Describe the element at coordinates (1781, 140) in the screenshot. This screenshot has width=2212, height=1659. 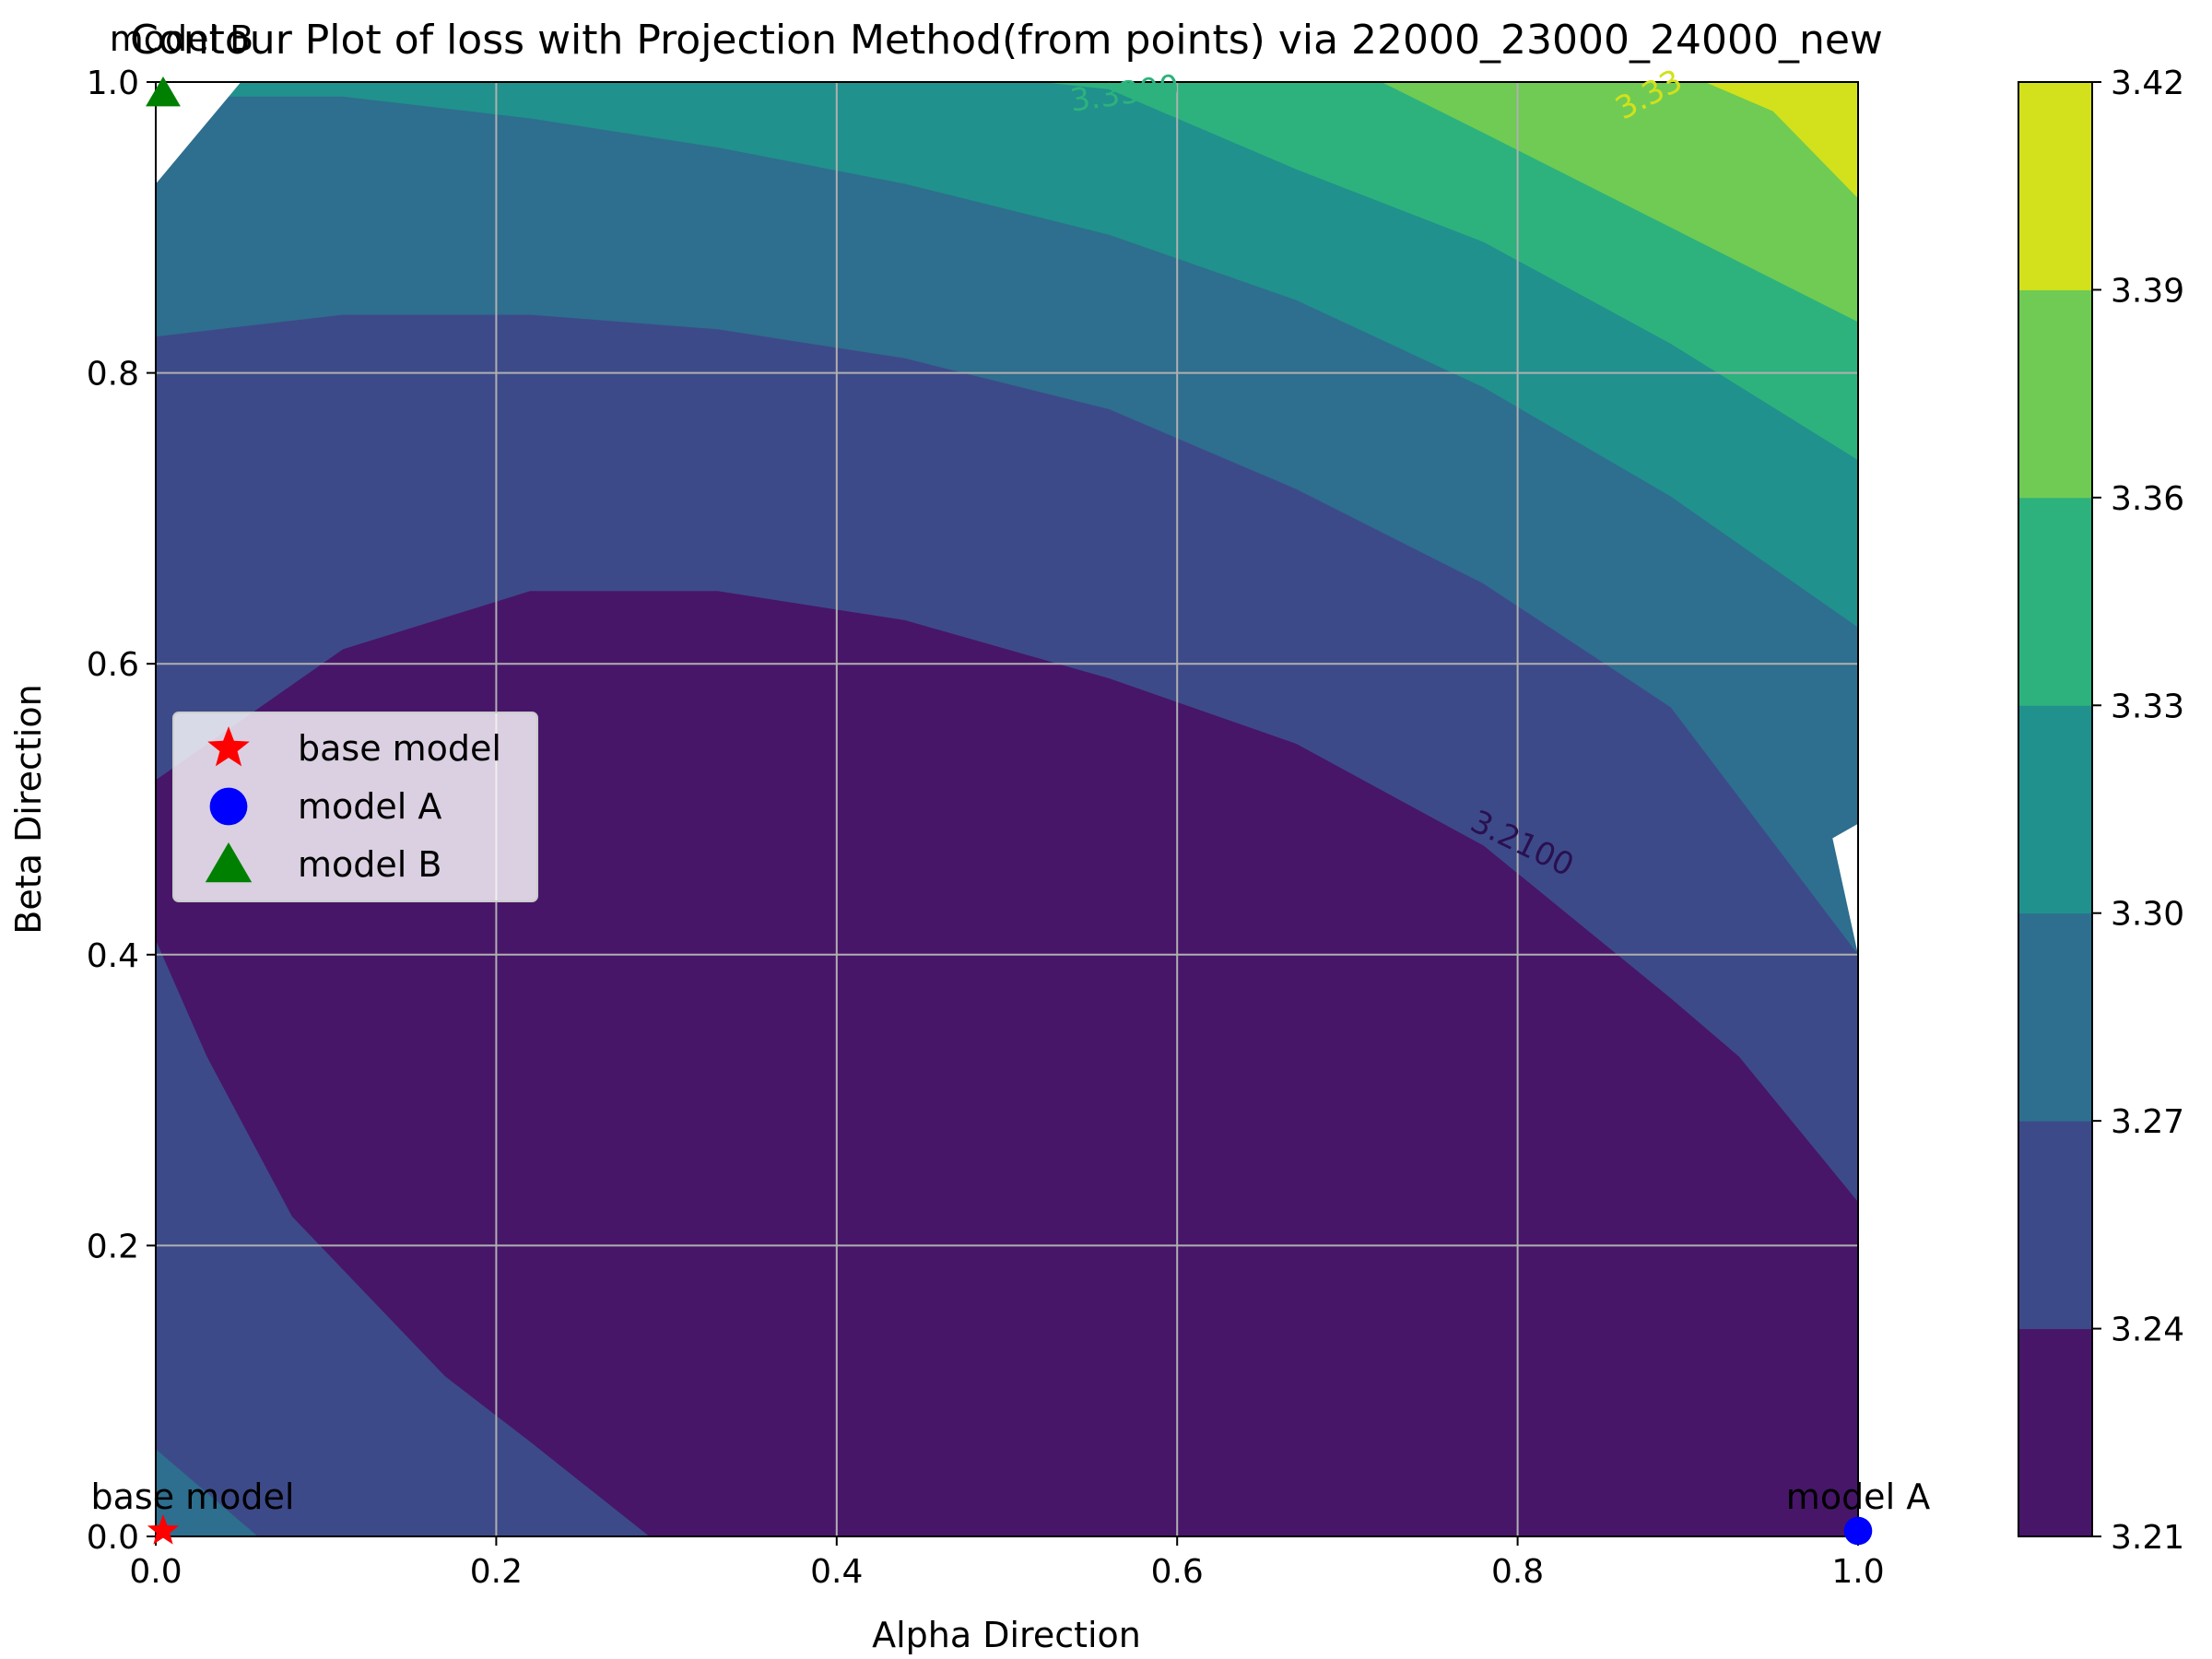
I see `band-3-39-region` at that location.